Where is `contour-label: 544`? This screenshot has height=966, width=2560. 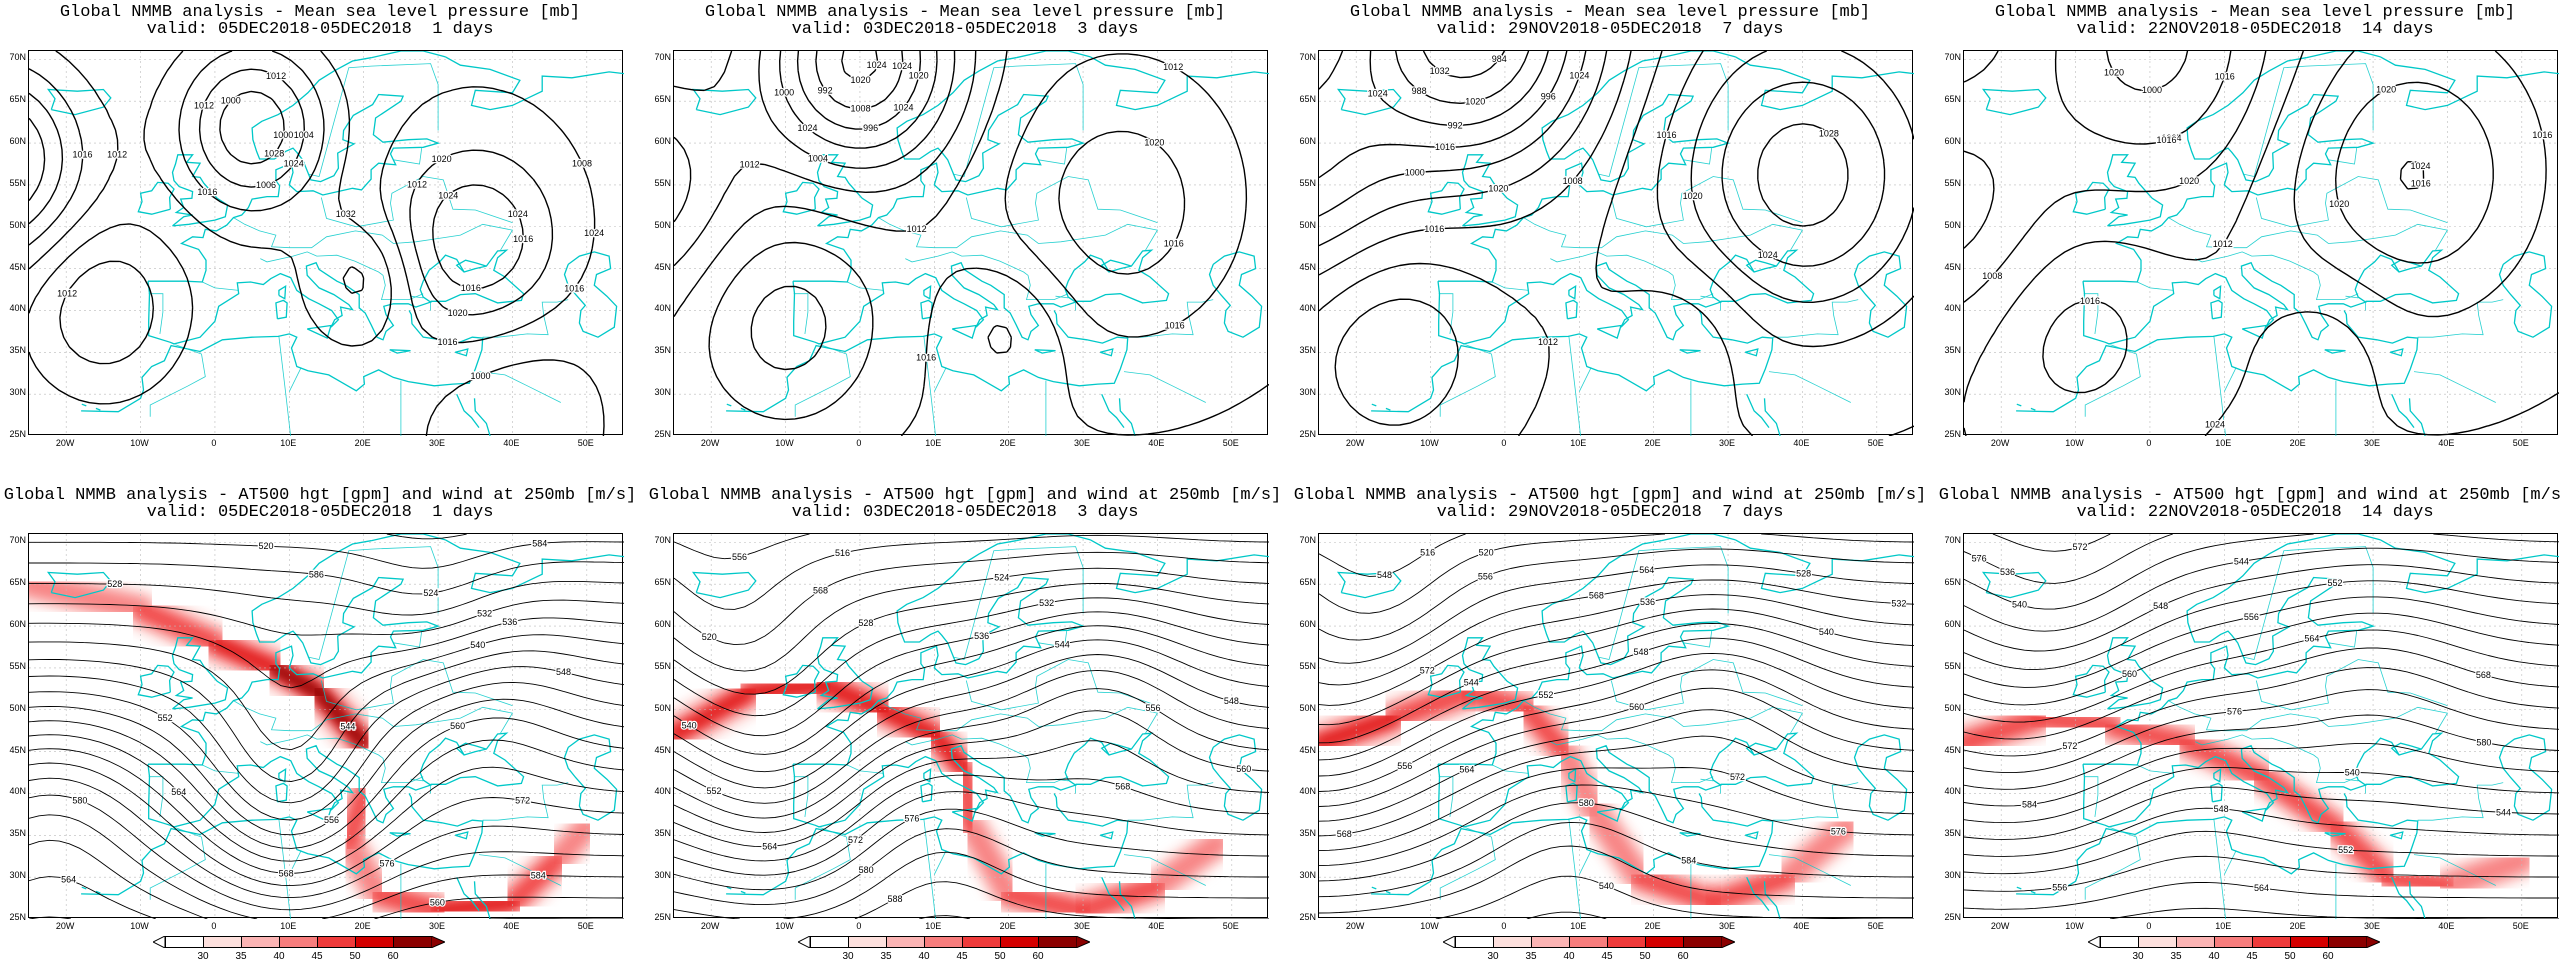 contour-label: 544 is located at coordinates (2503, 812).